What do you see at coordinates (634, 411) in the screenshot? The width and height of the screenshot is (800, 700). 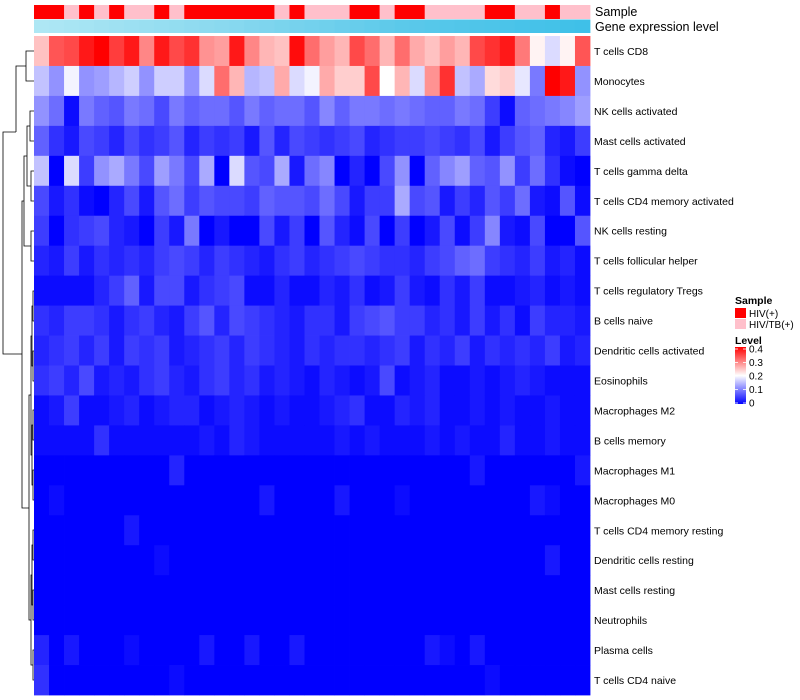 I see `row-label: Macrophages M2` at bounding box center [634, 411].